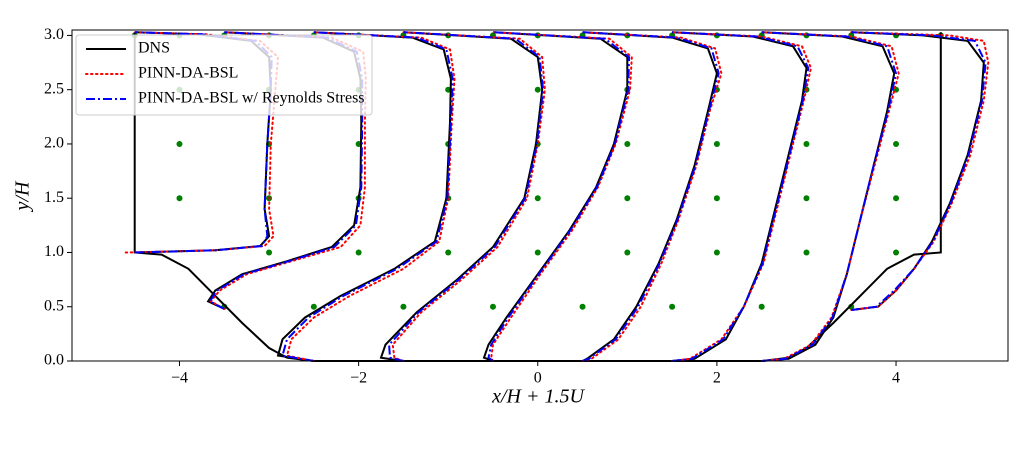 The width and height of the screenshot is (1017, 469). What do you see at coordinates (154, 48) in the screenshot?
I see `legend-label: DNS` at bounding box center [154, 48].